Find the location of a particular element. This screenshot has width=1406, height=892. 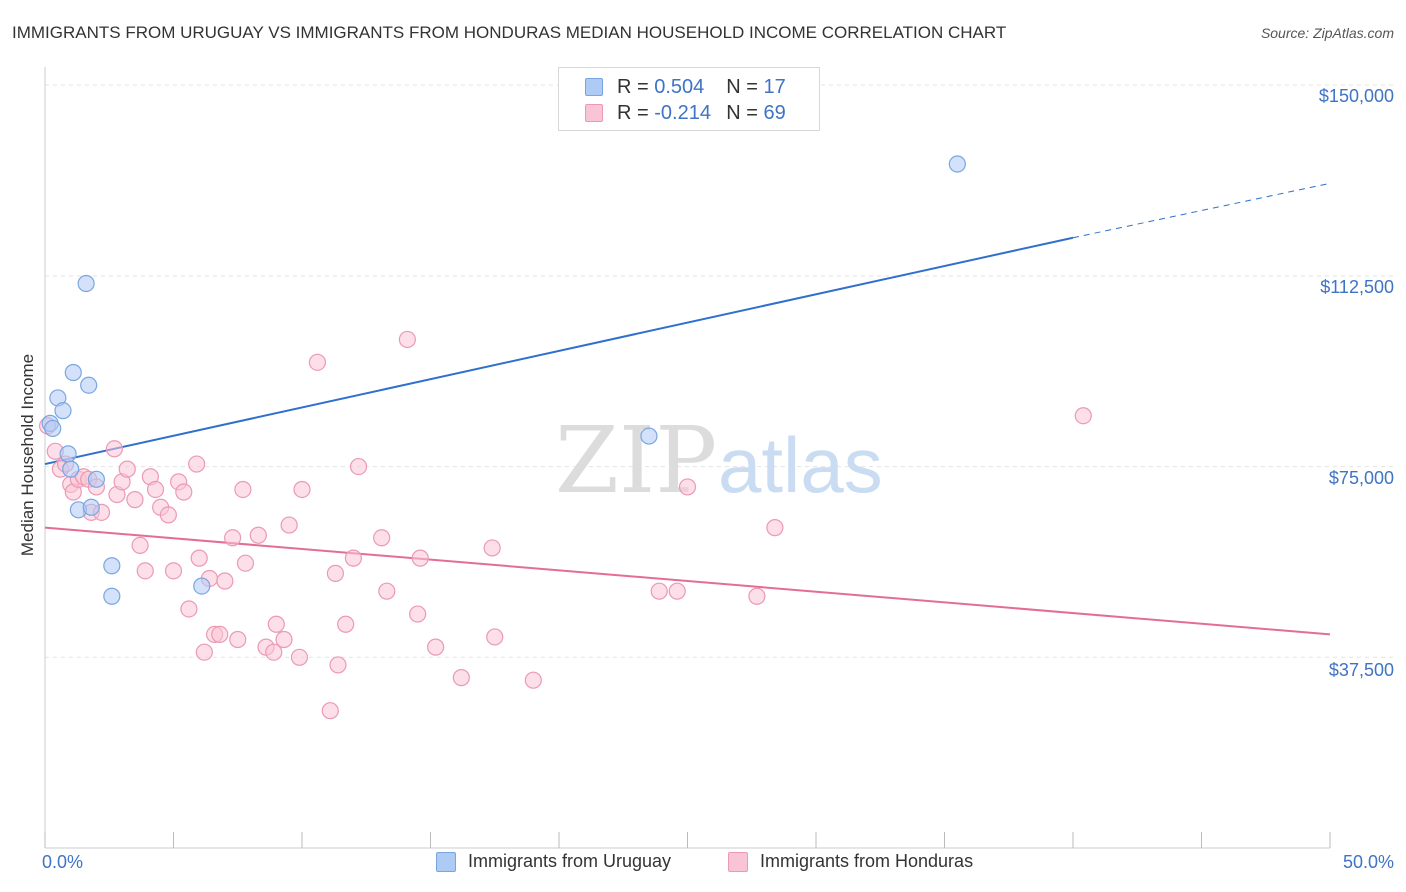

stats-legend: R = 0.504 N = 17 R = -0.214 N = 69 is located at coordinates (689, 99).